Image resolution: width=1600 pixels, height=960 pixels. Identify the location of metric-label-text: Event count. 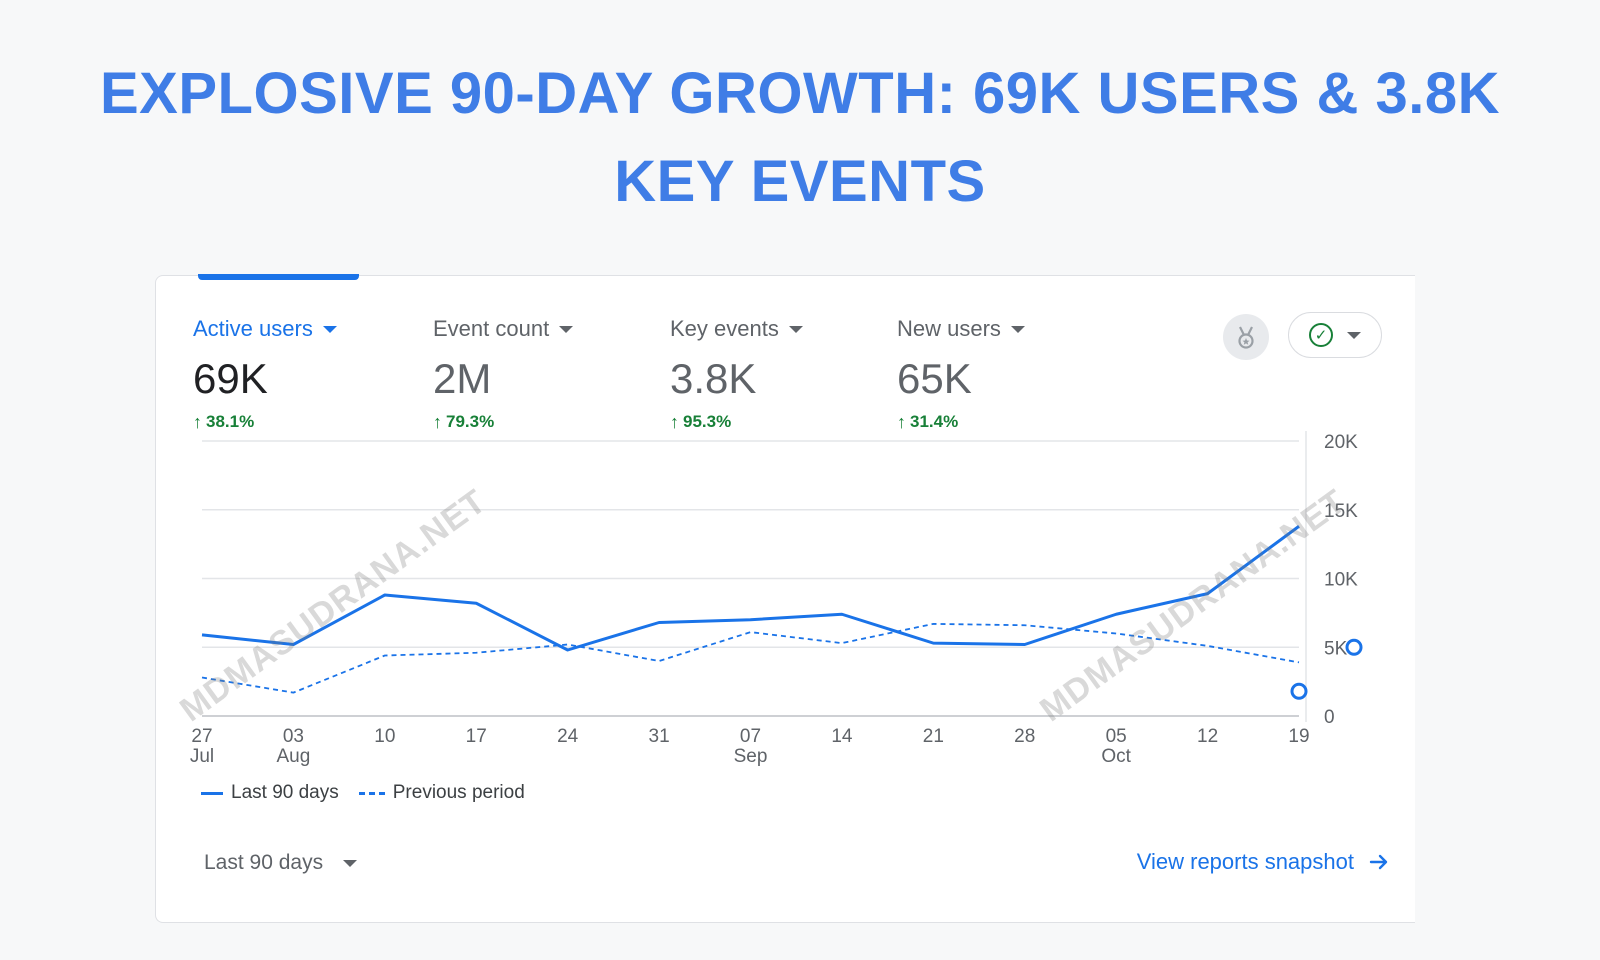
(491, 328).